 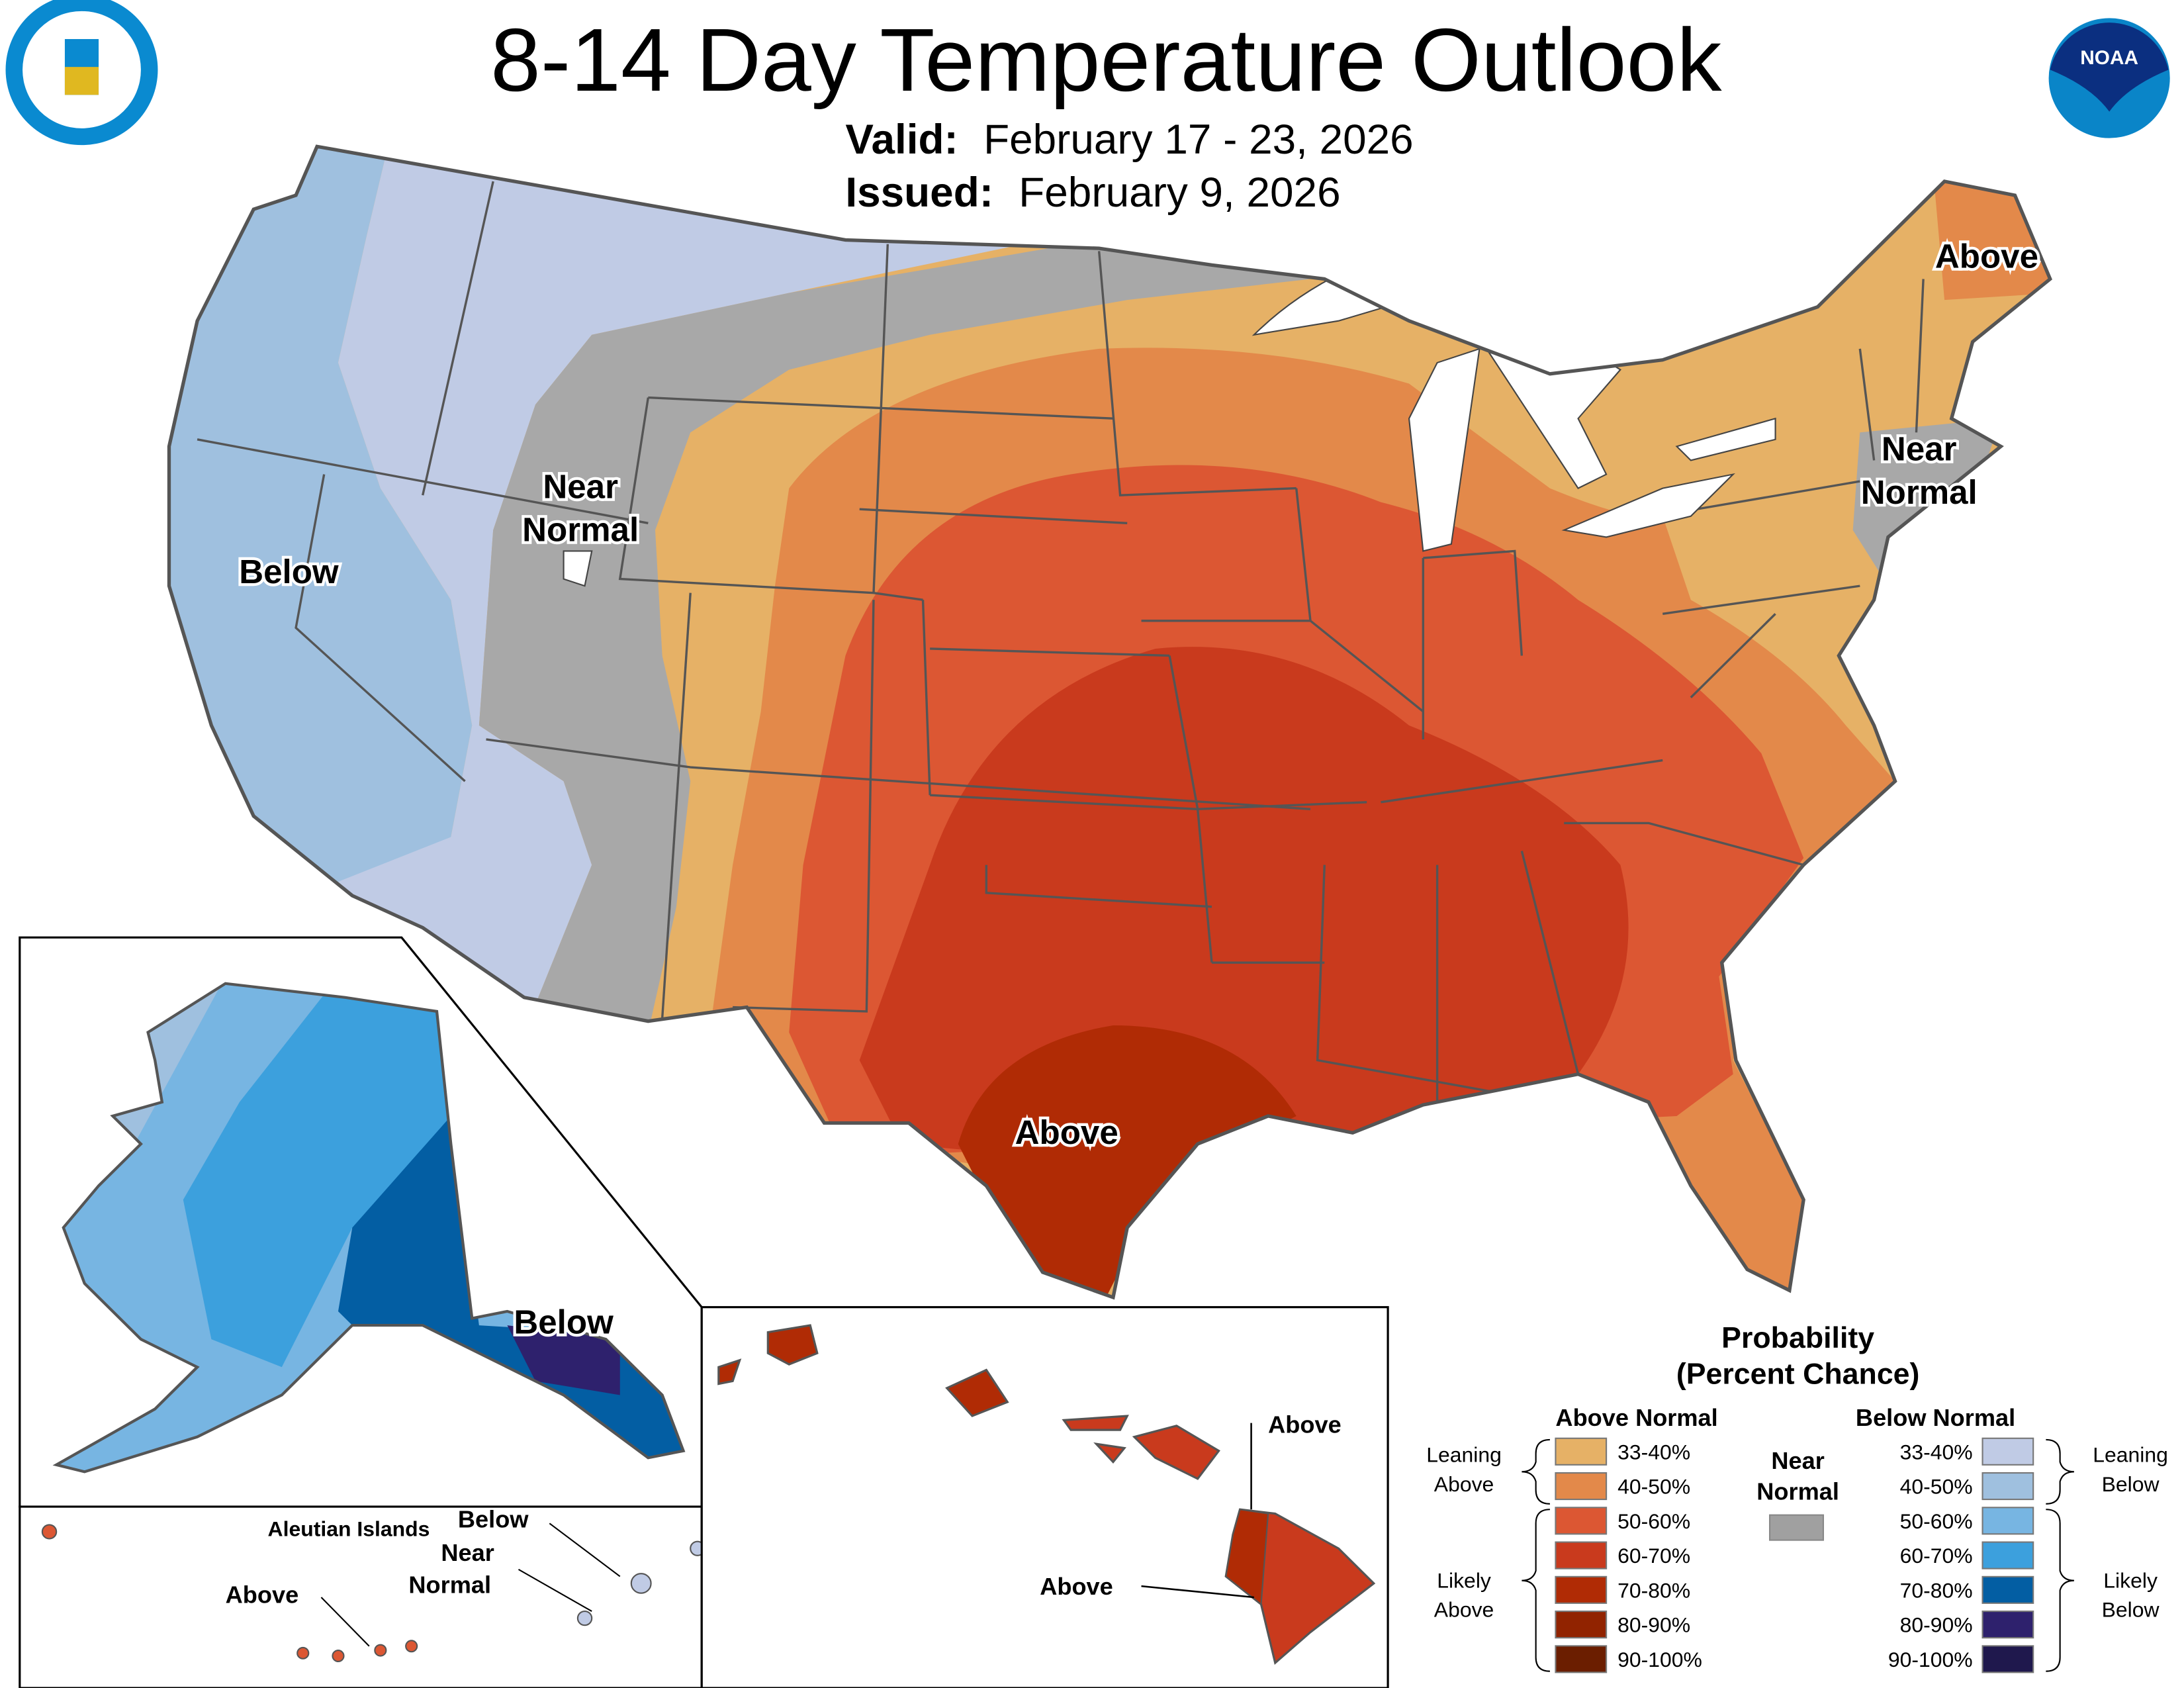 What do you see at coordinates (1797, 1491) in the screenshot?
I see `legend-near-2: Normal` at bounding box center [1797, 1491].